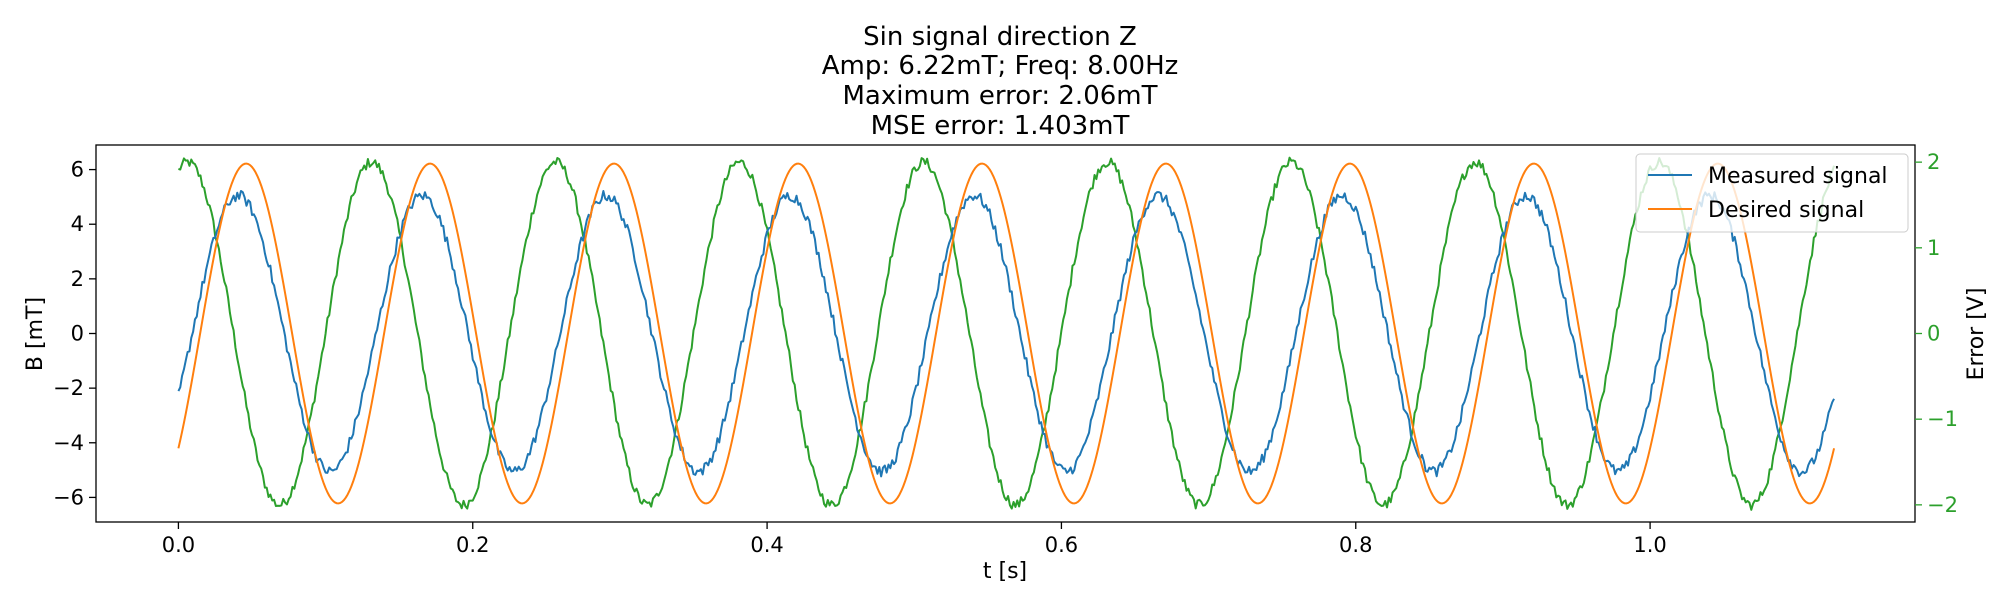 The image size is (2000, 604). I want to click on x-axis: 0.0 0.2 0.4 0.6 0.8 1.0, so click(914, 539).